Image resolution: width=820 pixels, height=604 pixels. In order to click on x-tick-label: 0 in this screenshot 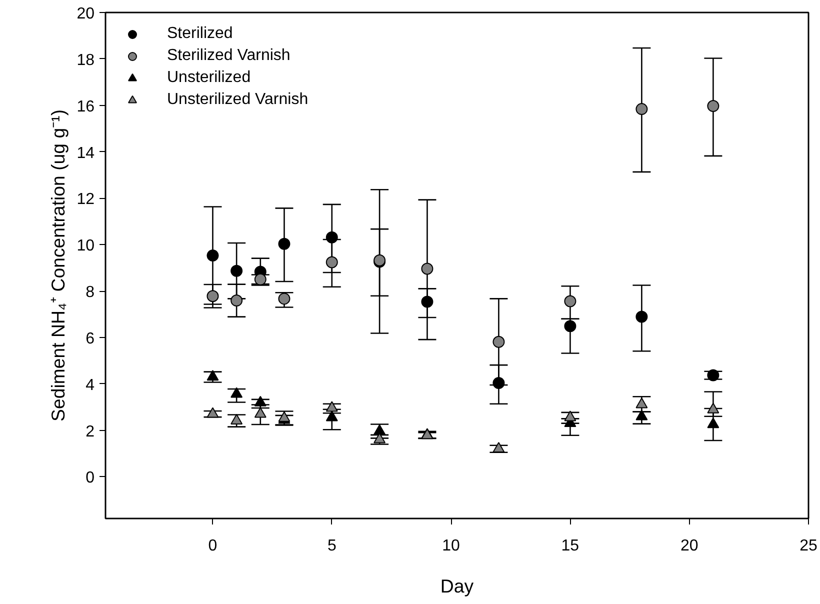, I will do `click(213, 546)`.